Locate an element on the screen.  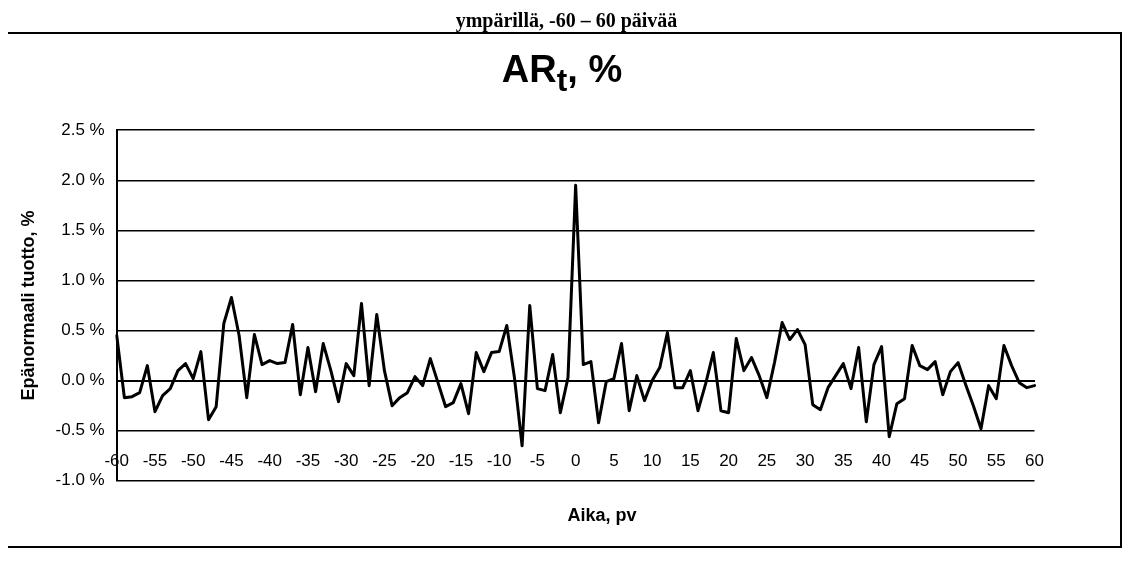
y-tick-label: 0.0 % is located at coordinates (83, 380).